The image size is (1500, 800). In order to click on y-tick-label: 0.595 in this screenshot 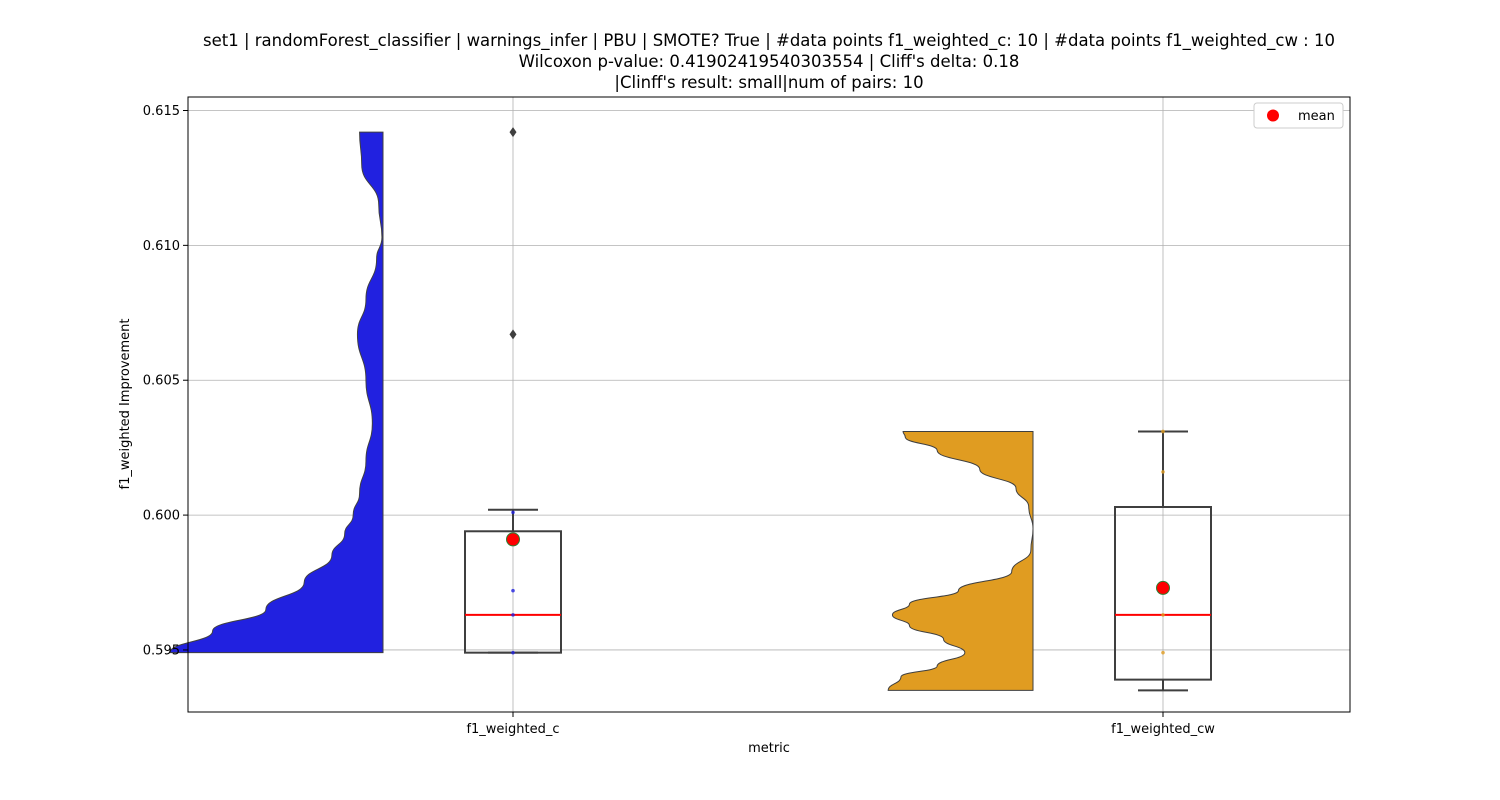, I will do `click(161, 650)`.